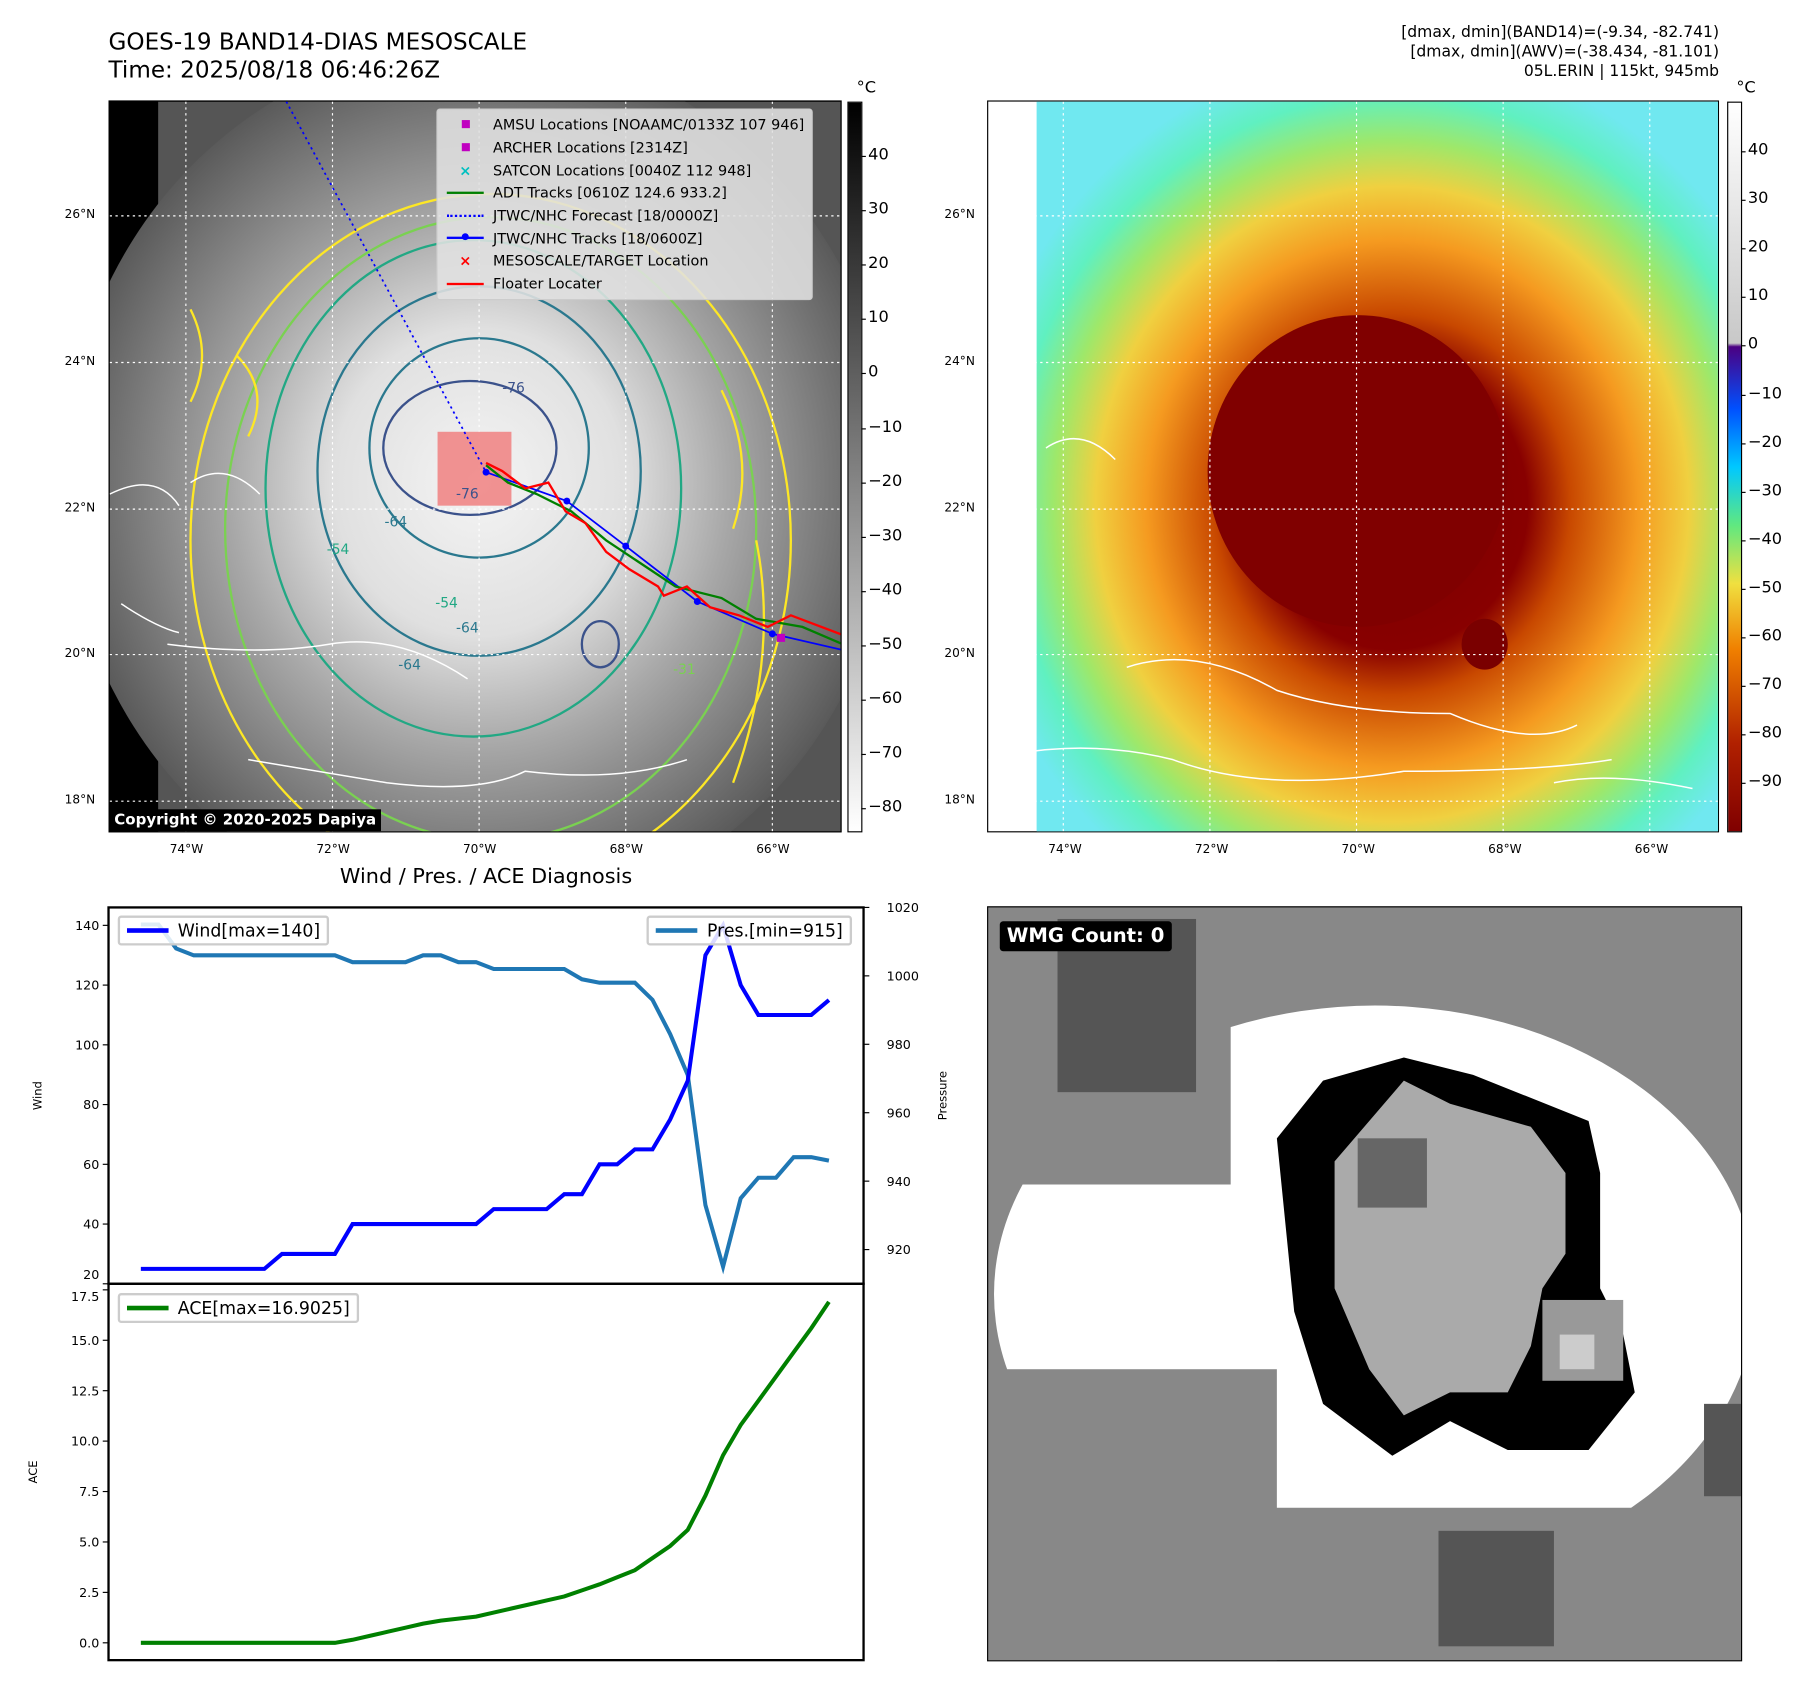 Image resolution: width=1801 pixels, height=1690 pixels. I want to click on ace-tick-label: 7.5, so click(89, 1491).